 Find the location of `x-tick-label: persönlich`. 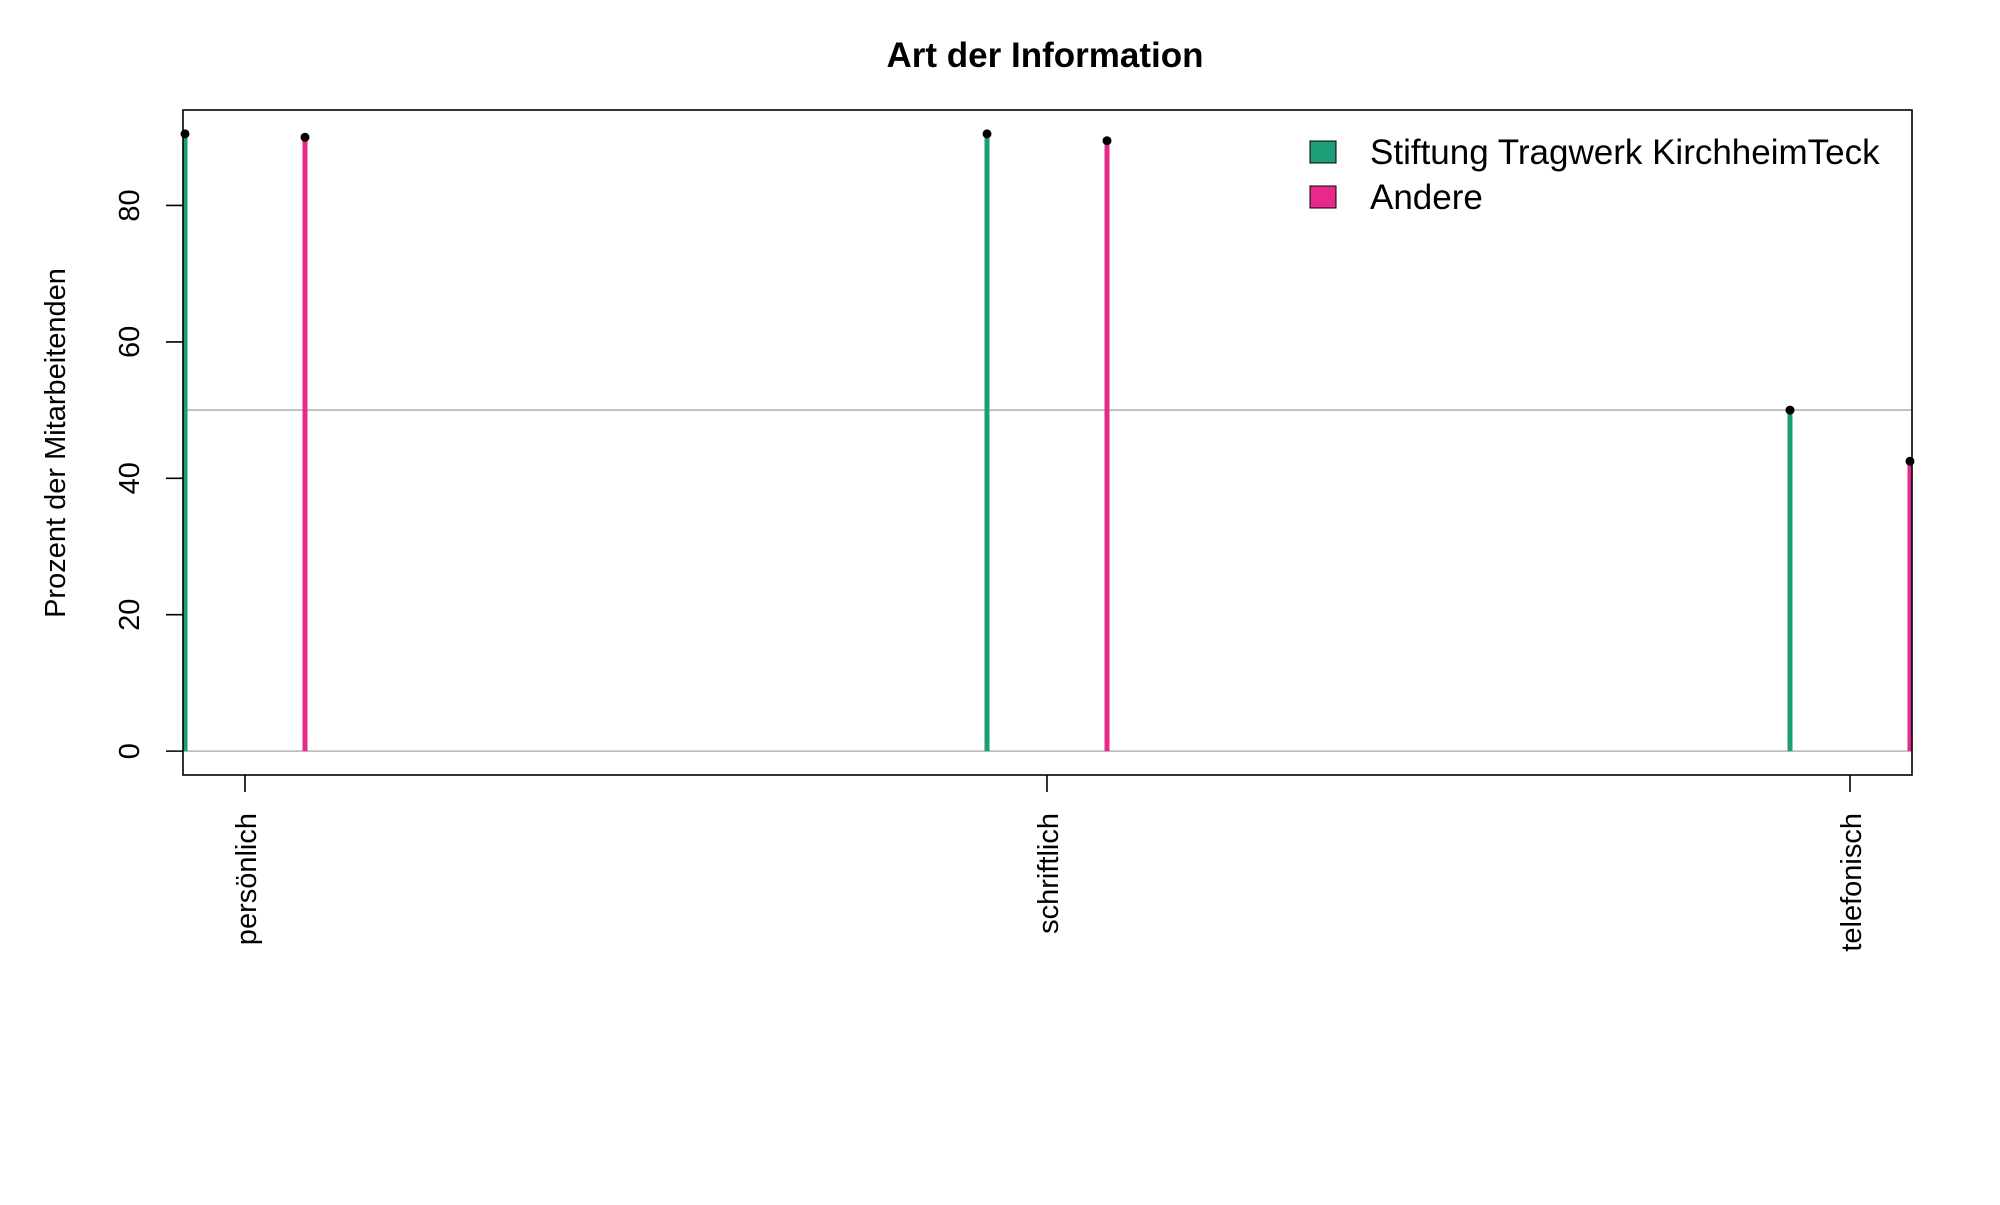

x-tick-label: persönlich is located at coordinates (247, 879).